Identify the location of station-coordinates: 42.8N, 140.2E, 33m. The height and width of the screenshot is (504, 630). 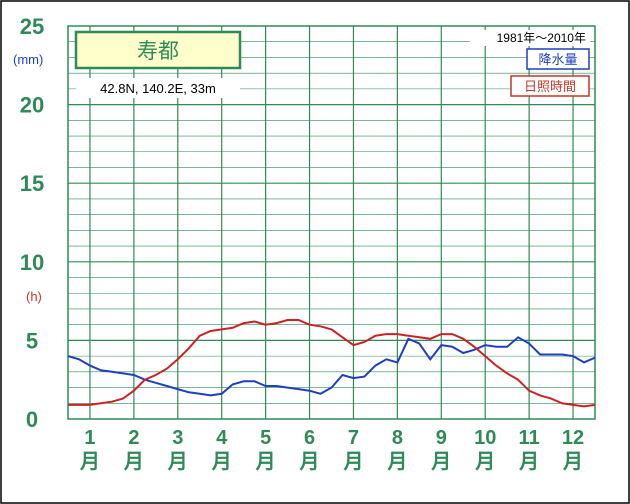
(158, 88).